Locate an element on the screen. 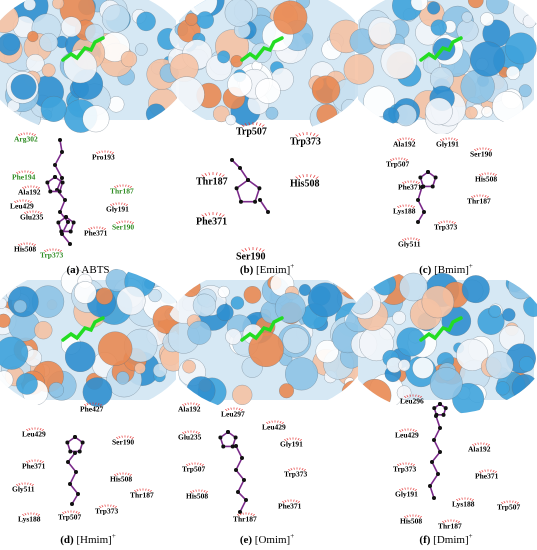 This screenshot has height=550, width=537. residue-label: Trp373 is located at coordinates (51, 255).